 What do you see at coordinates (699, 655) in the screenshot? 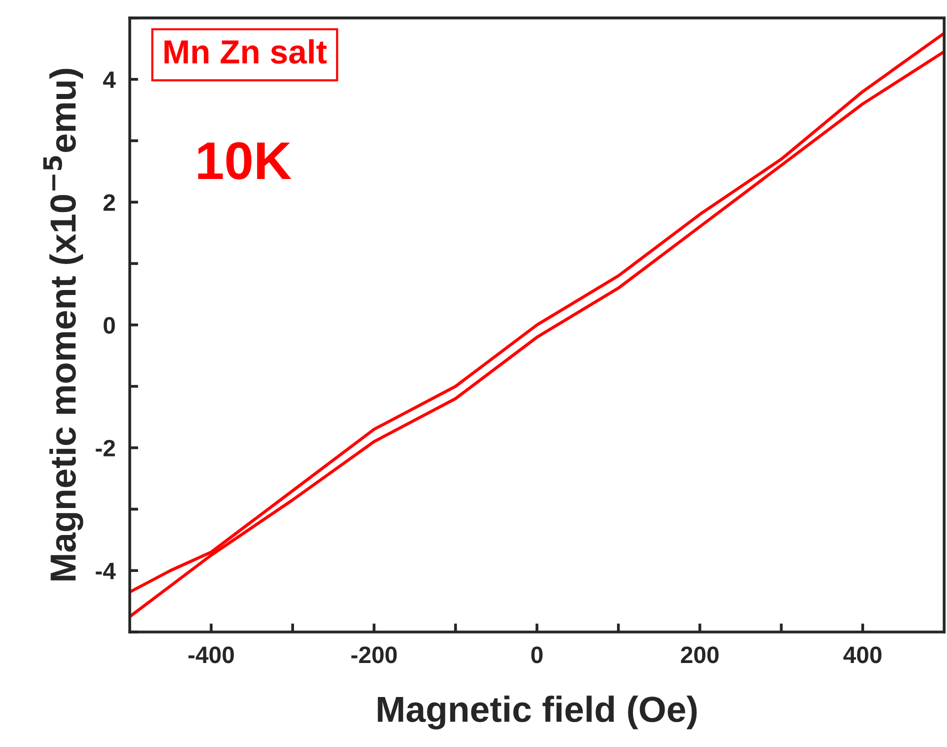
I see `x-tick-label: 200` at bounding box center [699, 655].